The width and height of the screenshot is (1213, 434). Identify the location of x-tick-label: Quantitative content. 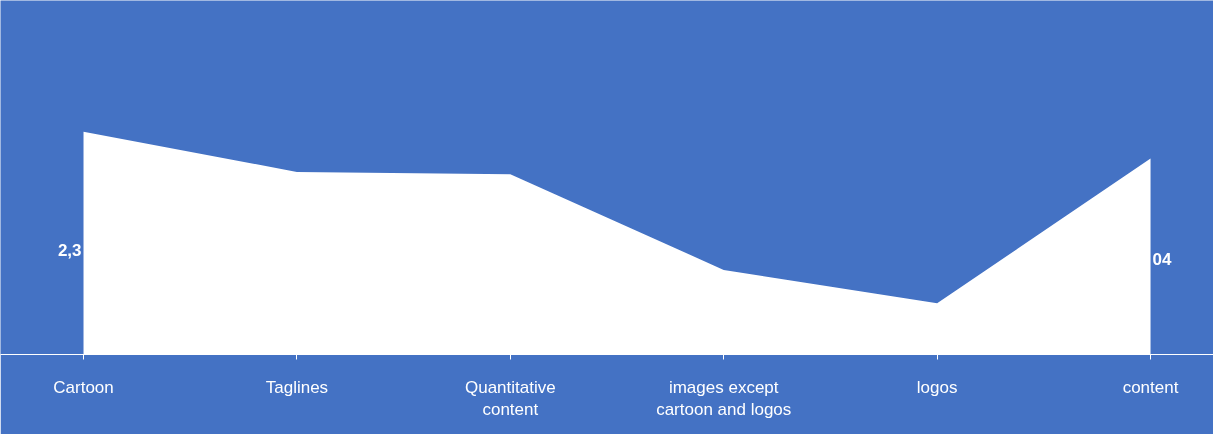
(510, 398).